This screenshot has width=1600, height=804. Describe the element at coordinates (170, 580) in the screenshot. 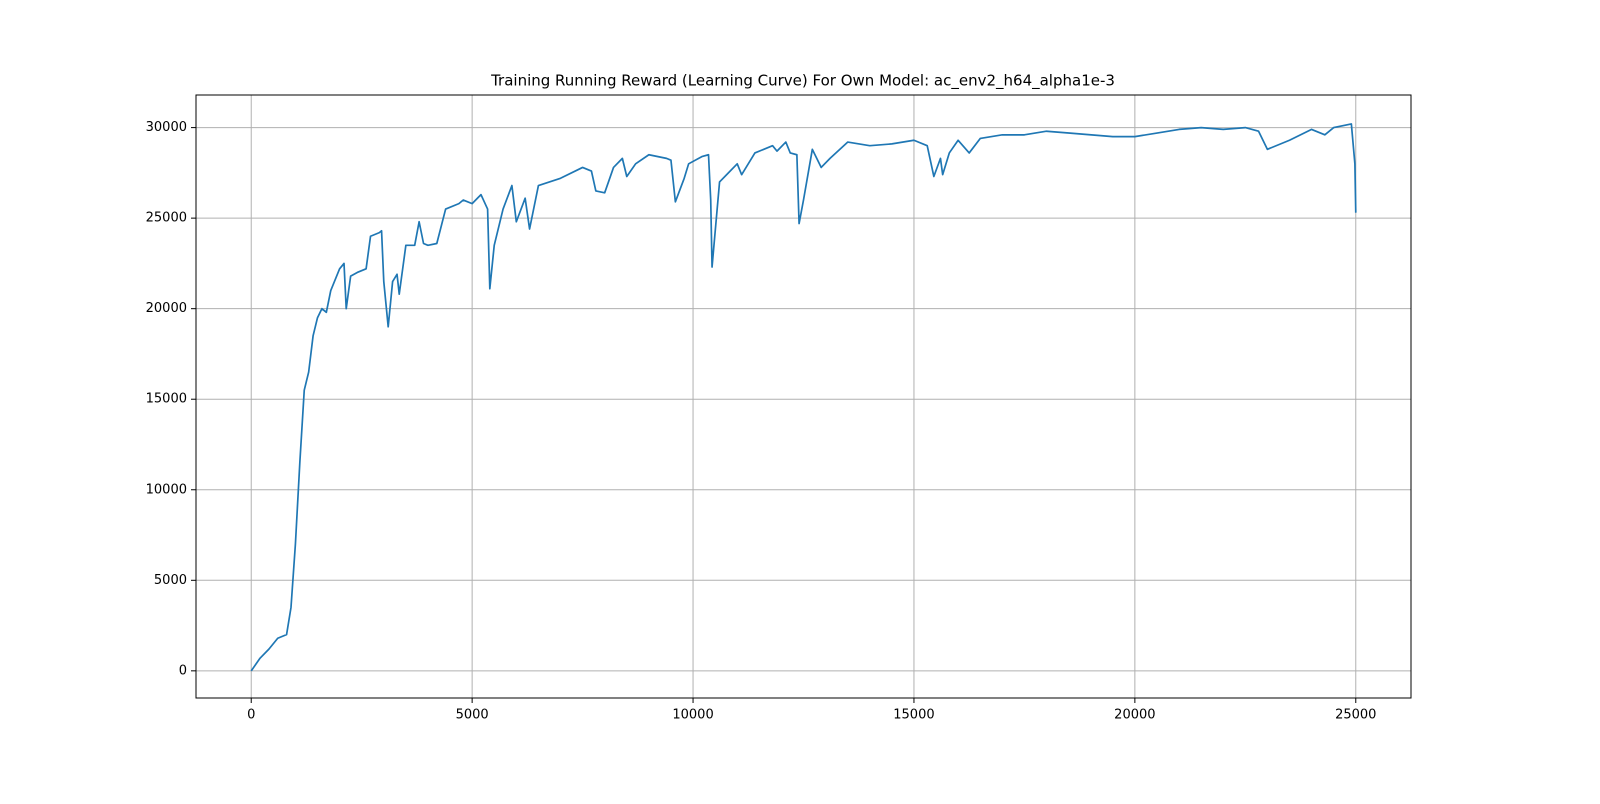

I see `y-tick-label: 5000` at that location.